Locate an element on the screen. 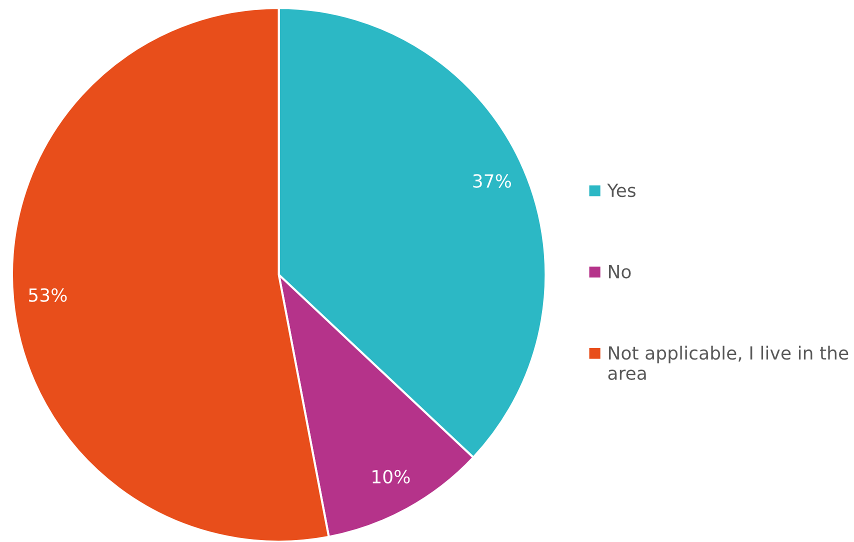 Image resolution: width=854 pixels, height=542 pixels. data-label: 37% is located at coordinates (492, 181).